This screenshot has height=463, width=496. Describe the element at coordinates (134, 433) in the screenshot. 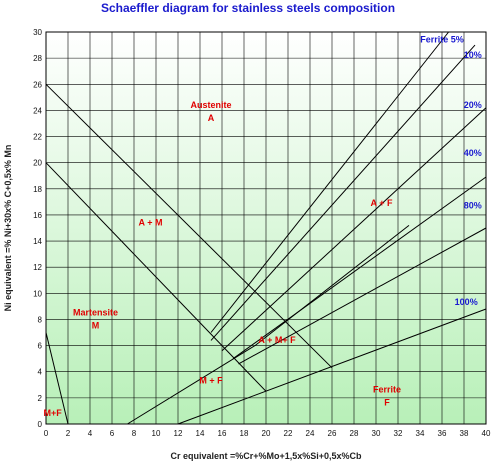

I see `x-tick-label: 8` at that location.